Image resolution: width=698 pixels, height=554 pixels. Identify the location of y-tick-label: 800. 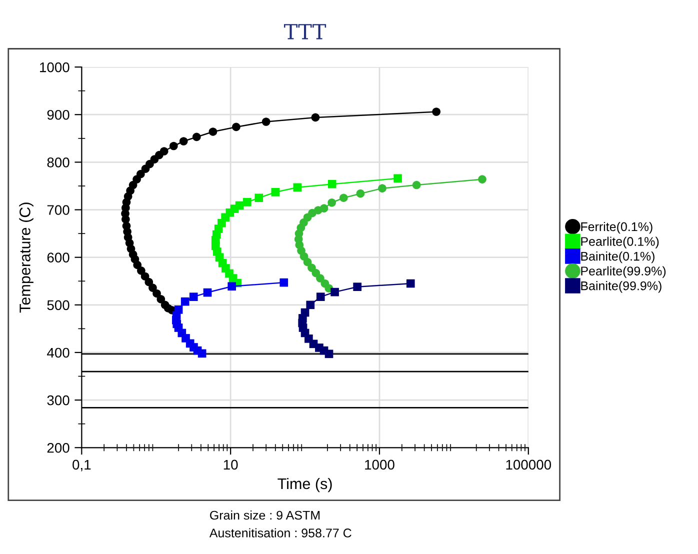
(58, 163).